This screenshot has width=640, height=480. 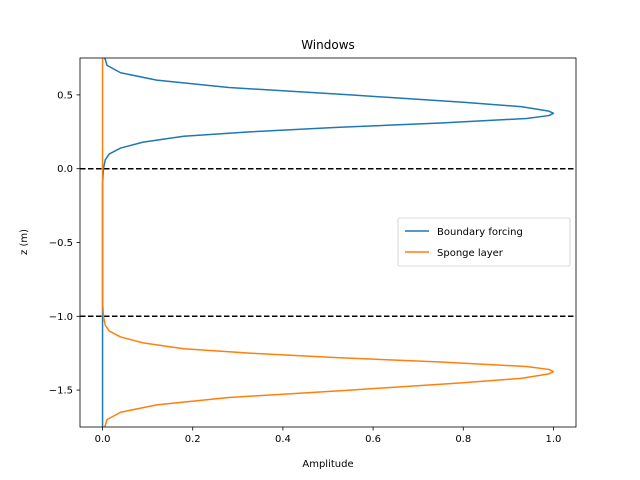 What do you see at coordinates (470, 253) in the screenshot?
I see `legend-label-sponge-layer: Sponge layer` at bounding box center [470, 253].